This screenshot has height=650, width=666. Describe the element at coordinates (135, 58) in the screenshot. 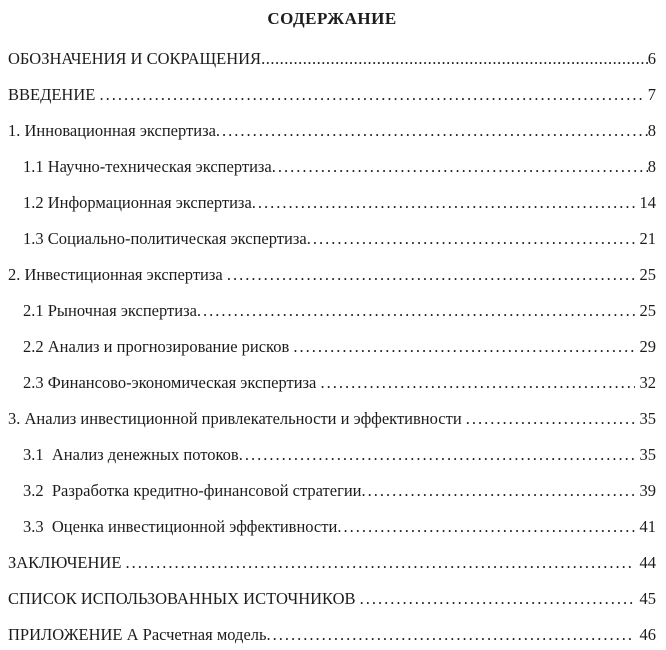

I see `toc-entry-label: ОБОЗНАЧЕНИЯ И СОКРАЩЕНИЯ` at that location.